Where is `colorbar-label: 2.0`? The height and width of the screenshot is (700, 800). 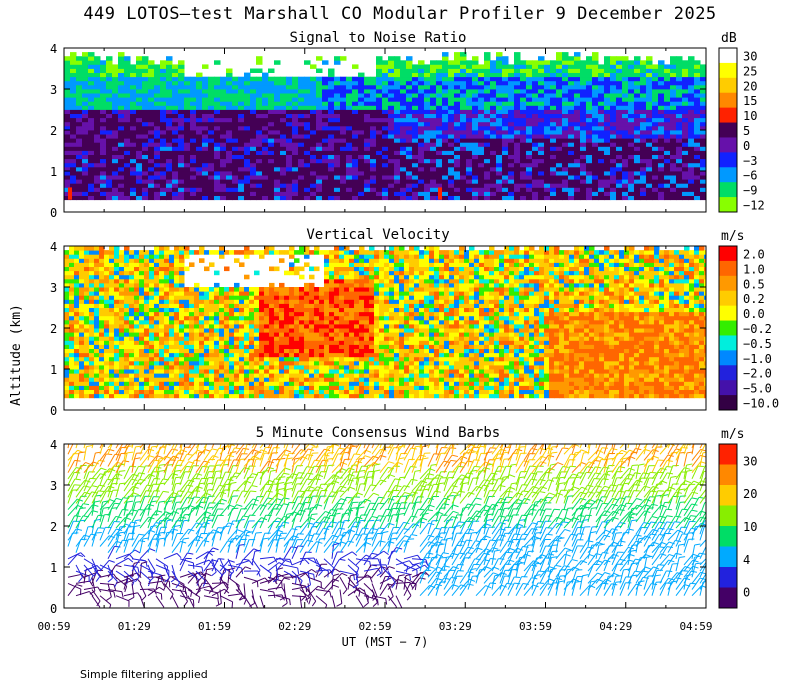
colorbar-label: 2.0 is located at coordinates (754, 254).